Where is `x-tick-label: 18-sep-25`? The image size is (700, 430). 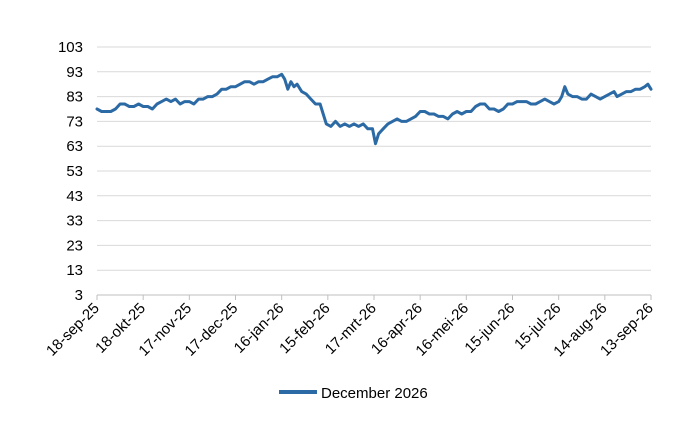
x-tick-label: 18-sep-25 is located at coordinates (73, 330).